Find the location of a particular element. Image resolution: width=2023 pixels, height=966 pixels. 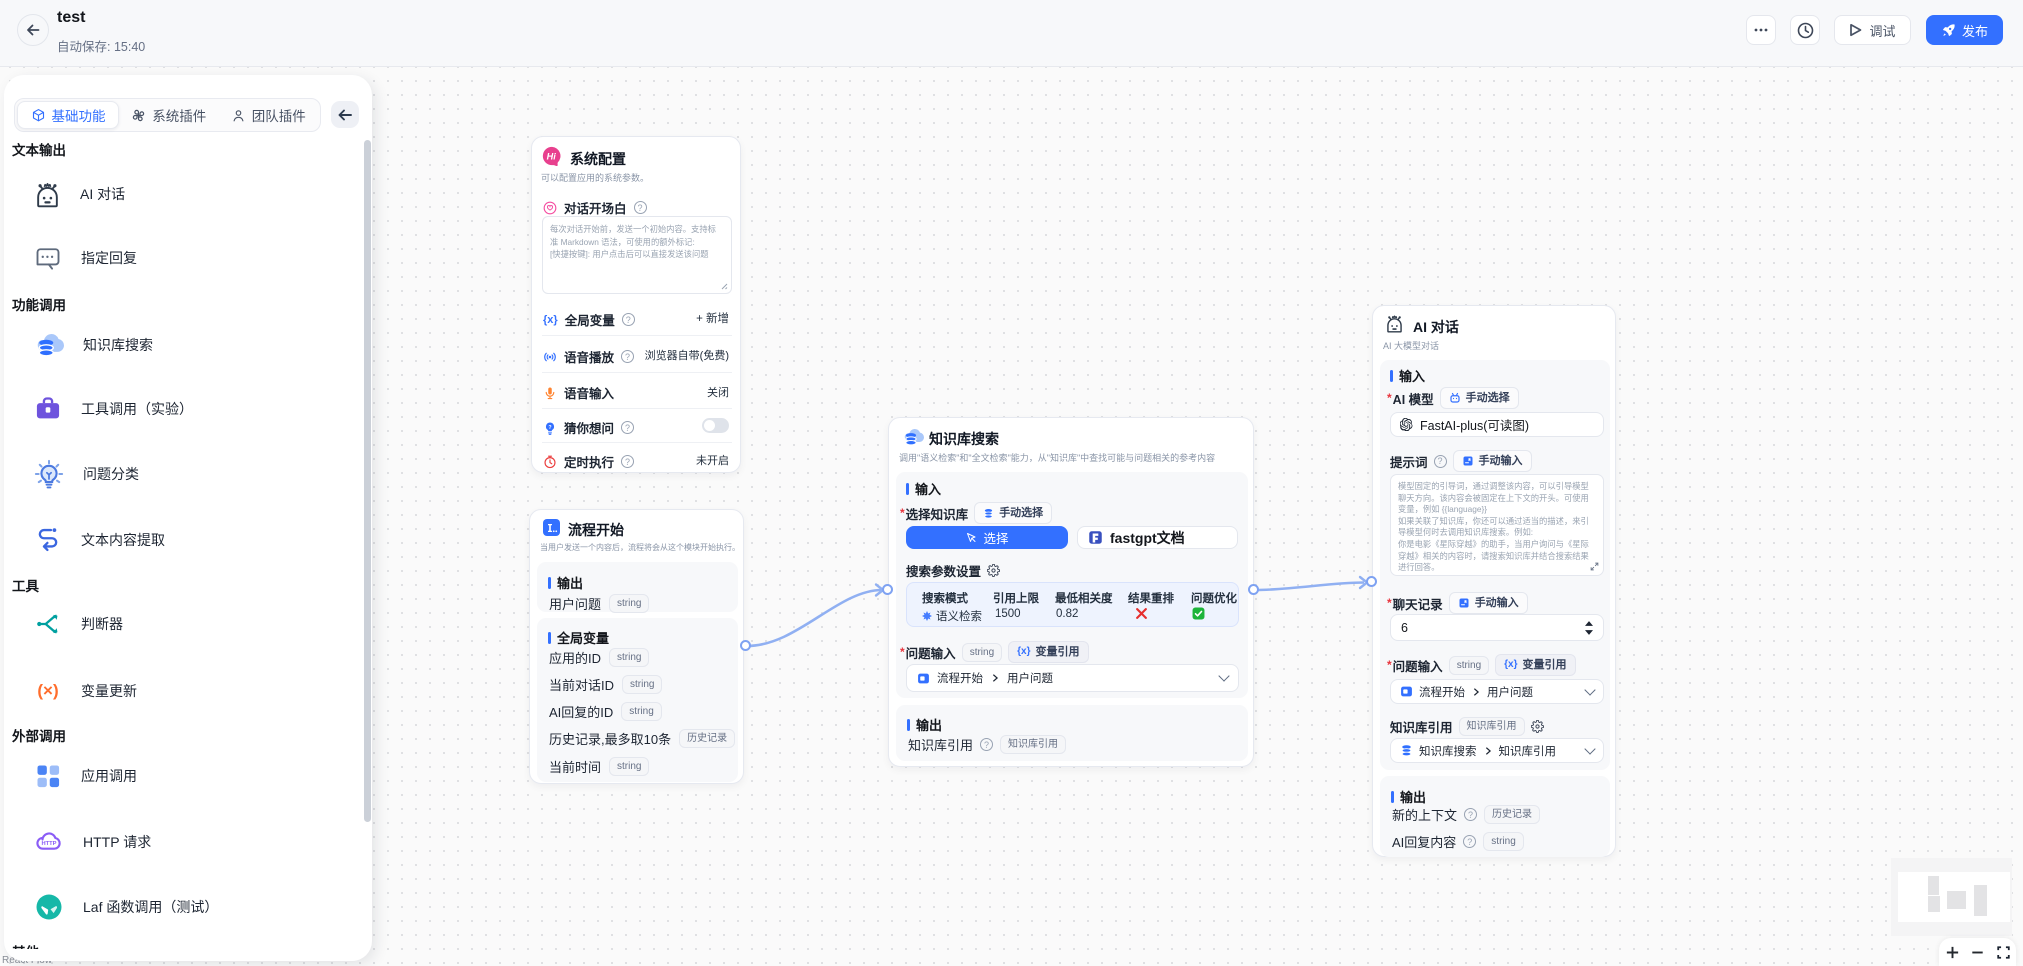

svg-text: HTTP is located at coordinates (48, 844).